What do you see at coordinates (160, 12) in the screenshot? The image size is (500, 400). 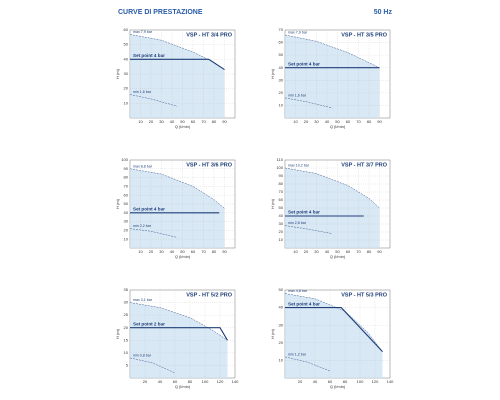 I see `page-title: CURVE DI PRESTAZIONE` at bounding box center [160, 12].